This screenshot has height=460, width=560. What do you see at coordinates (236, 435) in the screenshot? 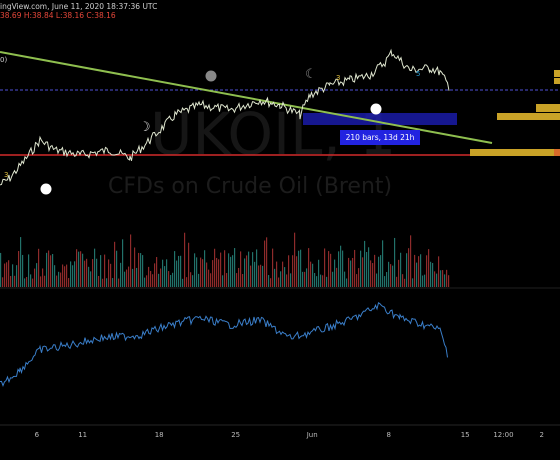
I see `time-axis-label: 25` at bounding box center [236, 435].